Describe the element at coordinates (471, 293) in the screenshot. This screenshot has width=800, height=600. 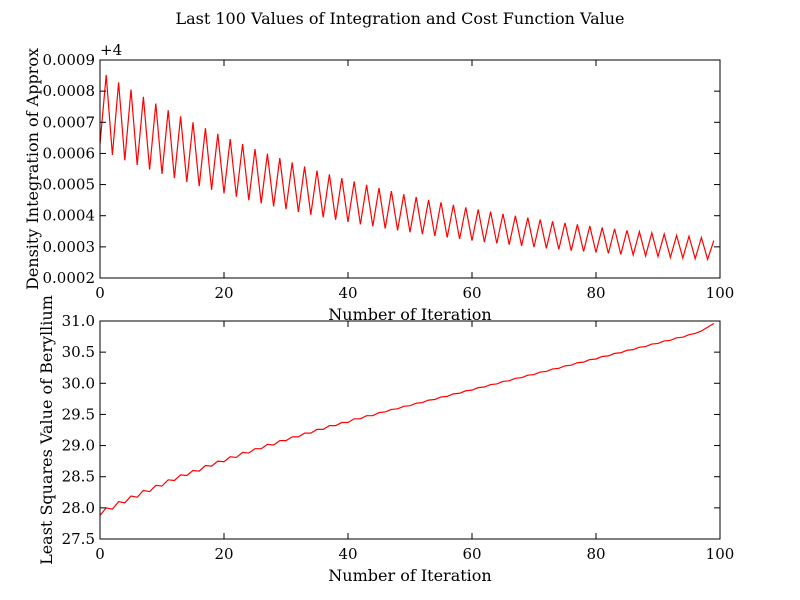
I see `chart0.x-tick-label-3: 60` at that location.